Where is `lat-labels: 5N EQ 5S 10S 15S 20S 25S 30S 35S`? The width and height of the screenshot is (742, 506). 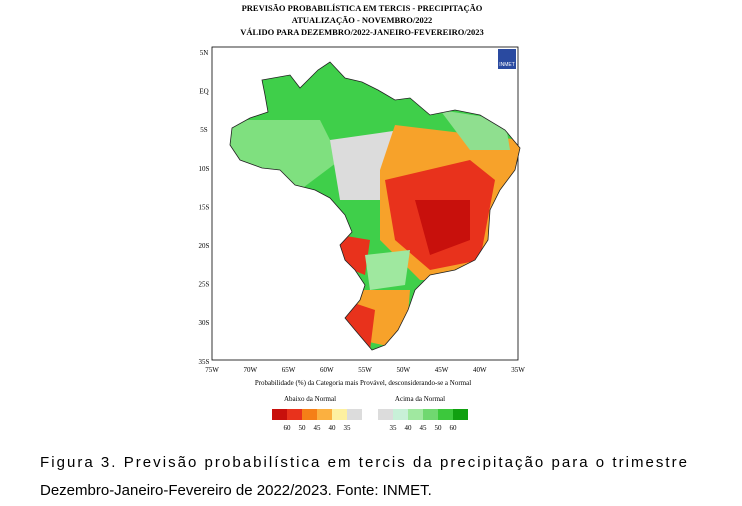
lat-labels: 5N EQ 5S 10S 15S 20S 25S 30S 35S is located at coordinates (204, 207).